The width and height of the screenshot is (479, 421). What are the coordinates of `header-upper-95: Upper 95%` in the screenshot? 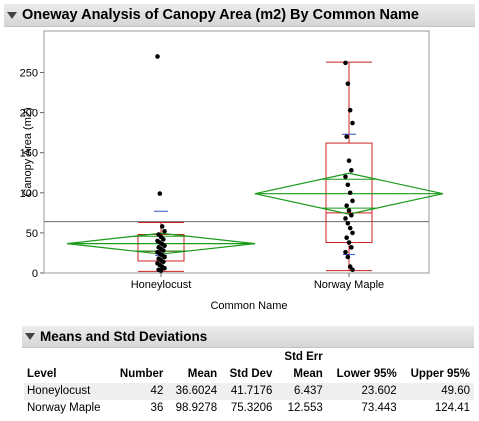 It's located at (440, 374).